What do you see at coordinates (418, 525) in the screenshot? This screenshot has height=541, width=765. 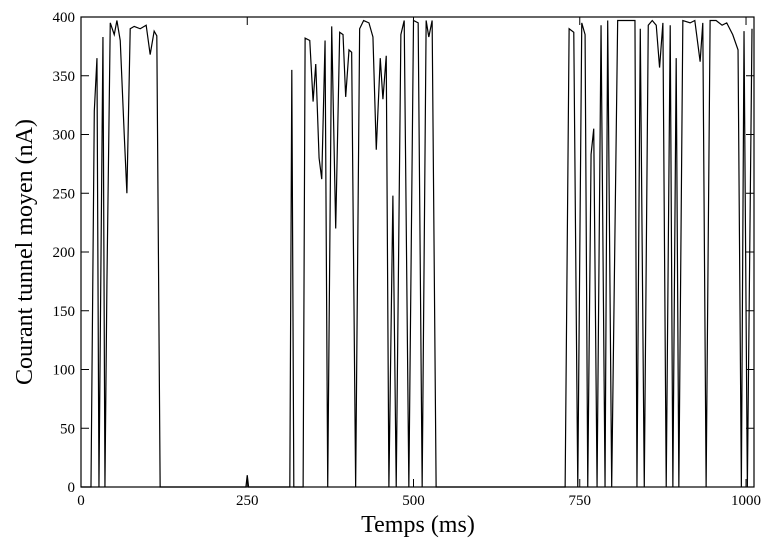 I see `x-axis-title: Temps (ms)` at bounding box center [418, 525].